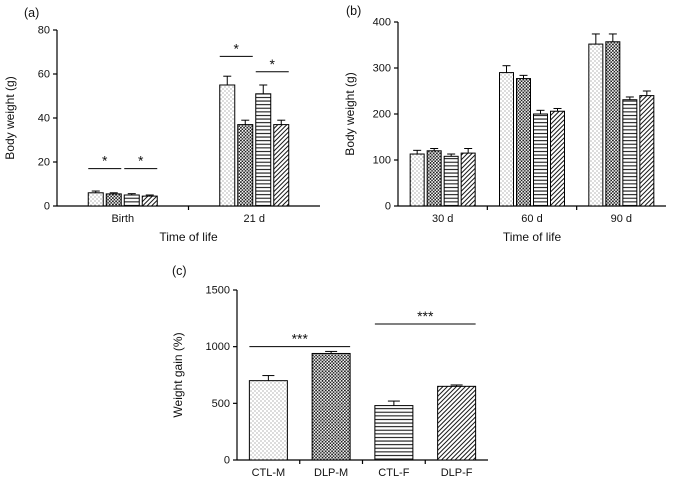  Describe the element at coordinates (647, 151) in the screenshot. I see `bar-90 d-DLP-F` at that location.